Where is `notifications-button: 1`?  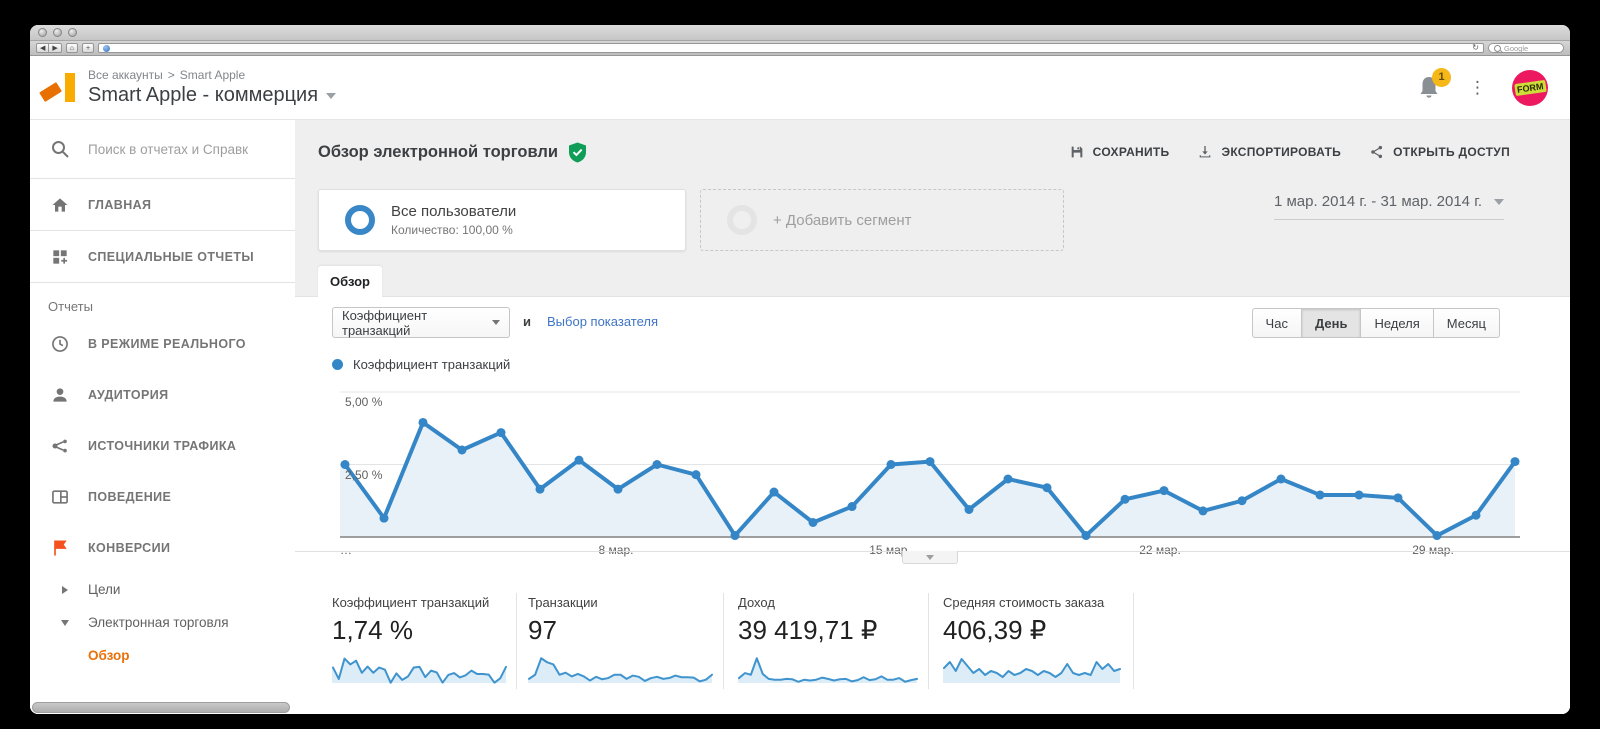 notifications-button: 1 is located at coordinates (1434, 84).